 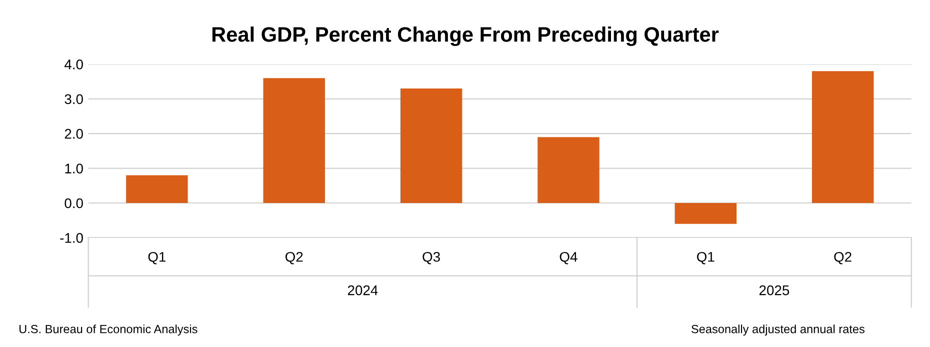 What do you see at coordinates (465, 36) in the screenshot?
I see `chart-title: Real GDP, Percent Change From Preceding Quarter` at bounding box center [465, 36].